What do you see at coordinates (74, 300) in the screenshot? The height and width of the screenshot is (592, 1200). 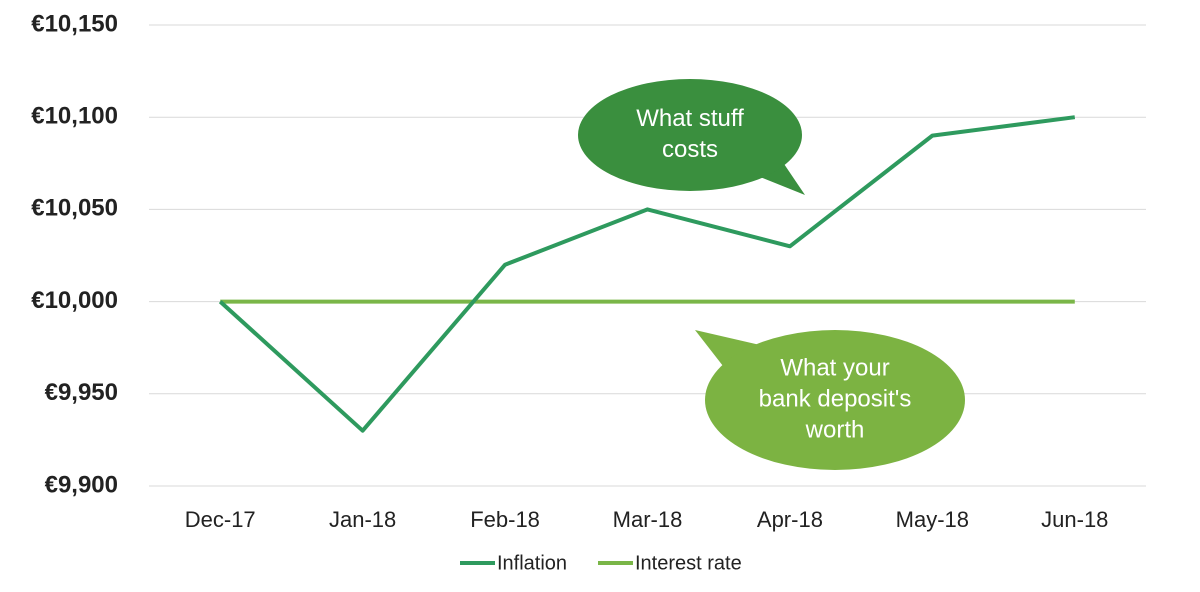 I see `y-tick-label: €10,000` at bounding box center [74, 300].